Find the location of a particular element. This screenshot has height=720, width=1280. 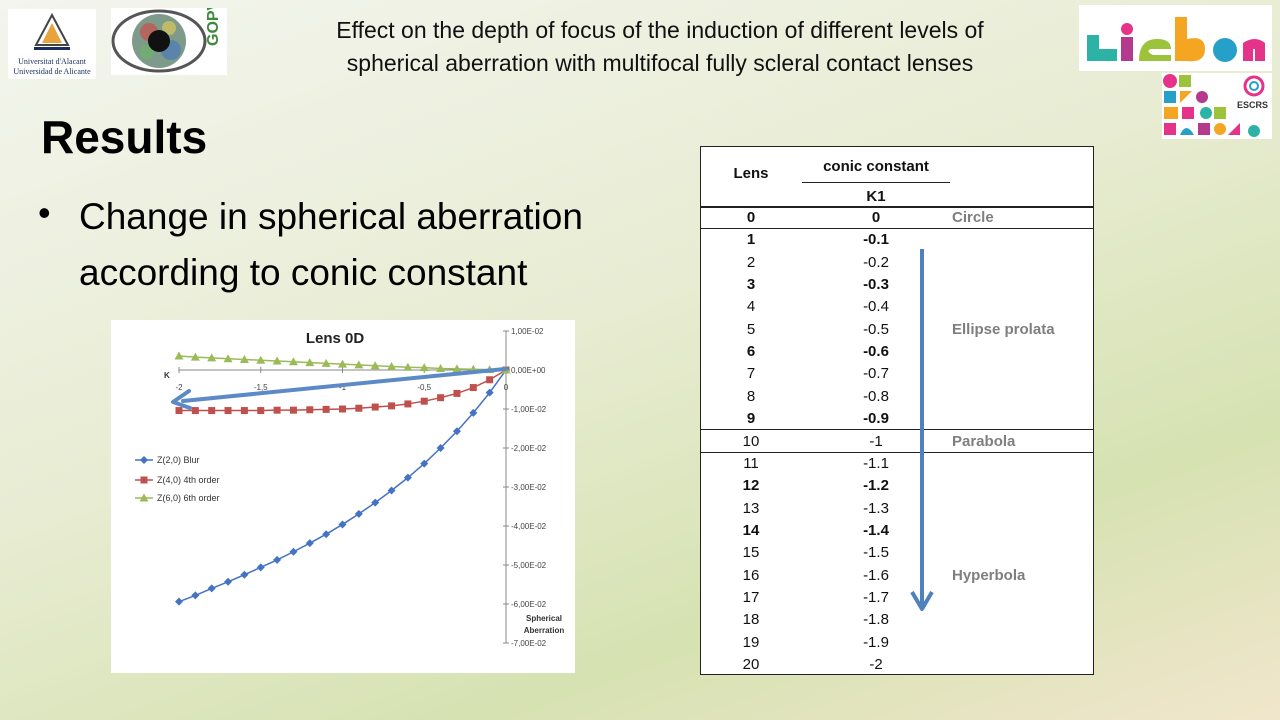

ua-name-line2: Universidad de Alicante is located at coordinates (52, 71).